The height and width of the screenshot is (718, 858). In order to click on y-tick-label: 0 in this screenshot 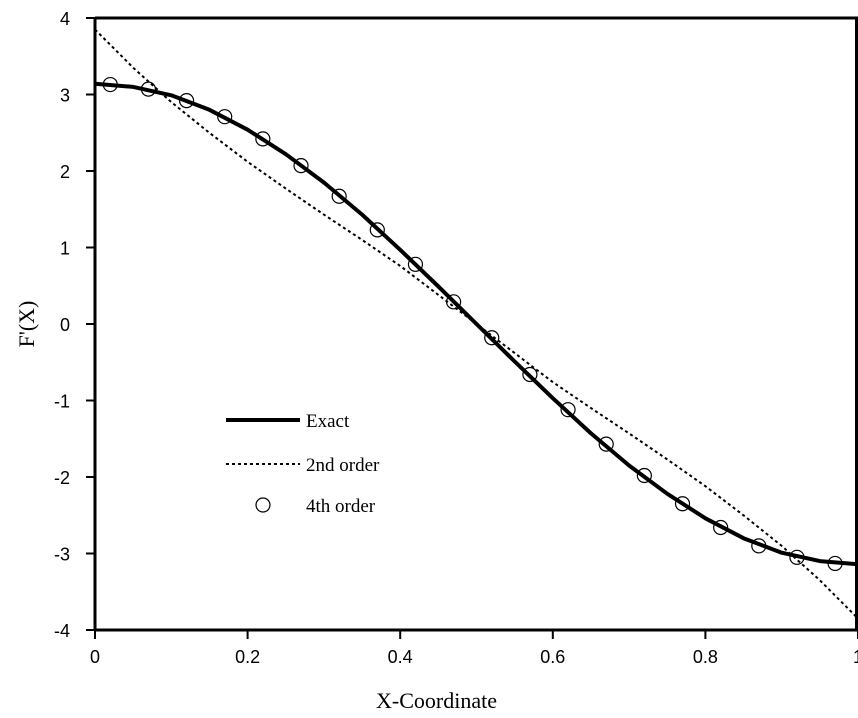, I will do `click(65, 325)`.